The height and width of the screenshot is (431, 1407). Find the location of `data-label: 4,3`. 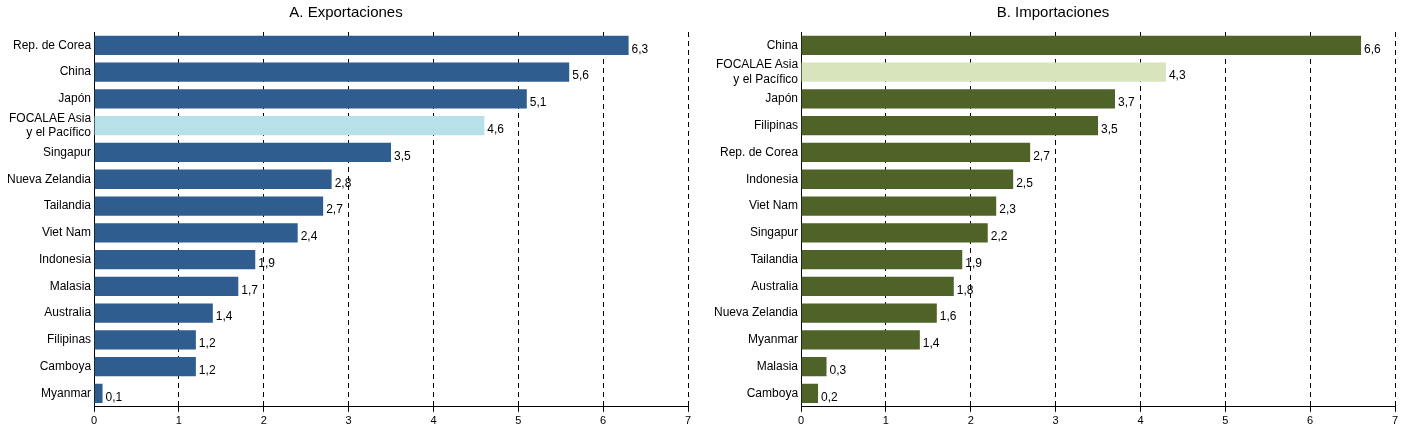

data-label: 4,3 is located at coordinates (1177, 75).